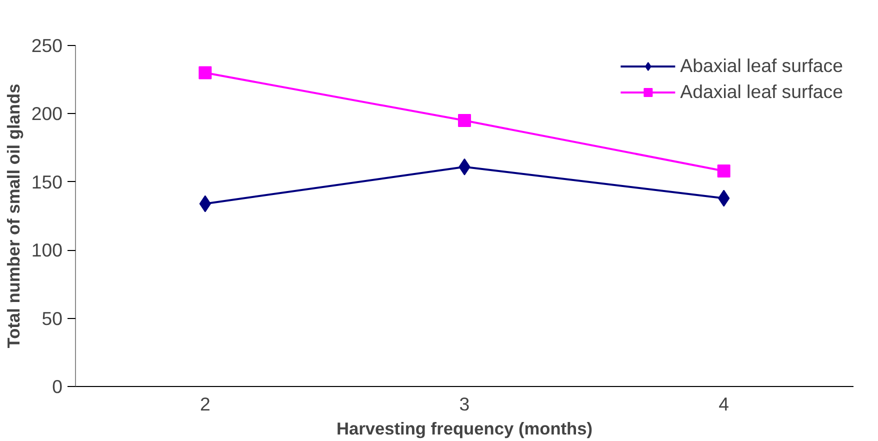 The width and height of the screenshot is (878, 441). I want to click on x-tick-label: 2, so click(205, 404).